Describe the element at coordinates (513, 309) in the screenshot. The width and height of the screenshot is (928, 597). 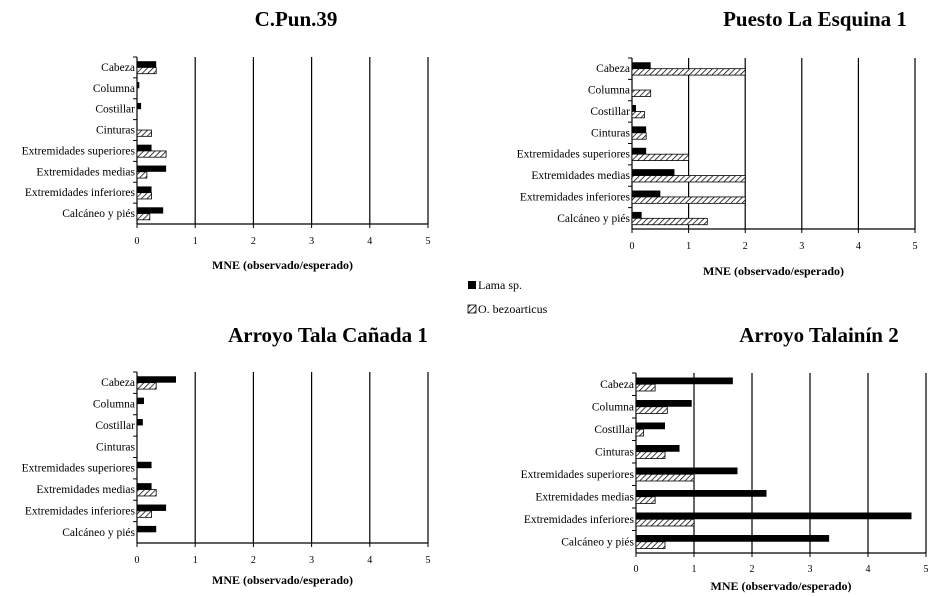
I see `legend-label-ozotoceros: O. bezoarticus` at that location.